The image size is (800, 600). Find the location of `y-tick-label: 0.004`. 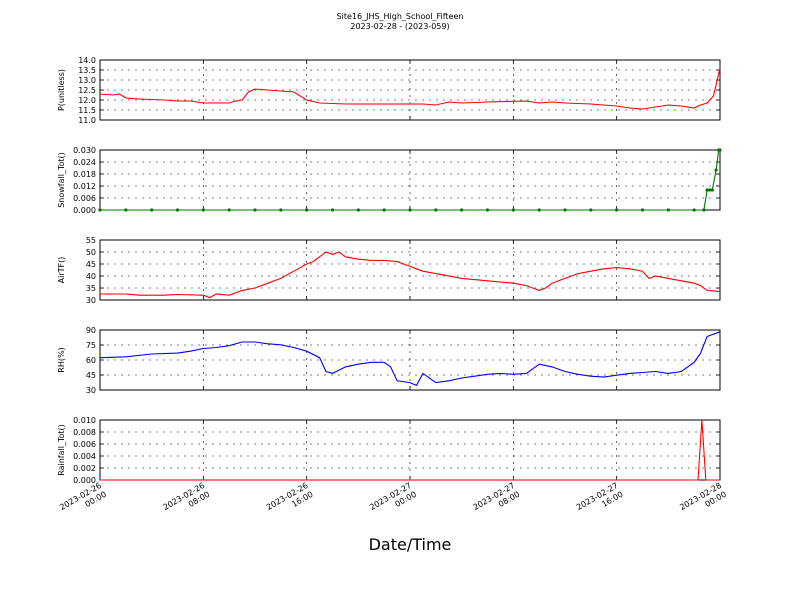

y-tick-label: 0.004 is located at coordinates (84, 456).